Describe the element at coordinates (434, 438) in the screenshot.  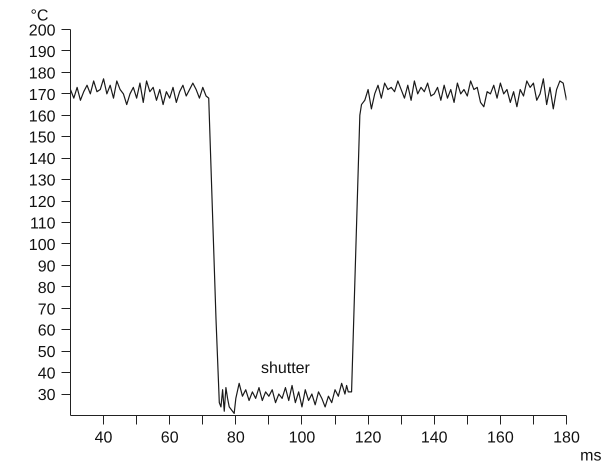
I see `x-tick-label: 140` at that location.